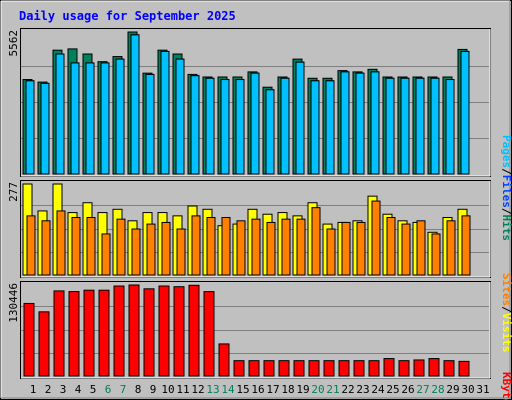 This screenshot has width=512, height=400. Describe the element at coordinates (272, 389) in the screenshot. I see `day-label-17: 17` at that location.